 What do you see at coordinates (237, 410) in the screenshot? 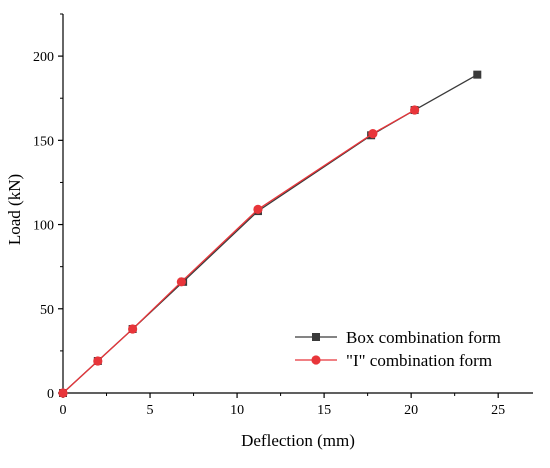
I see `x-tick-label: 10` at bounding box center [237, 410].